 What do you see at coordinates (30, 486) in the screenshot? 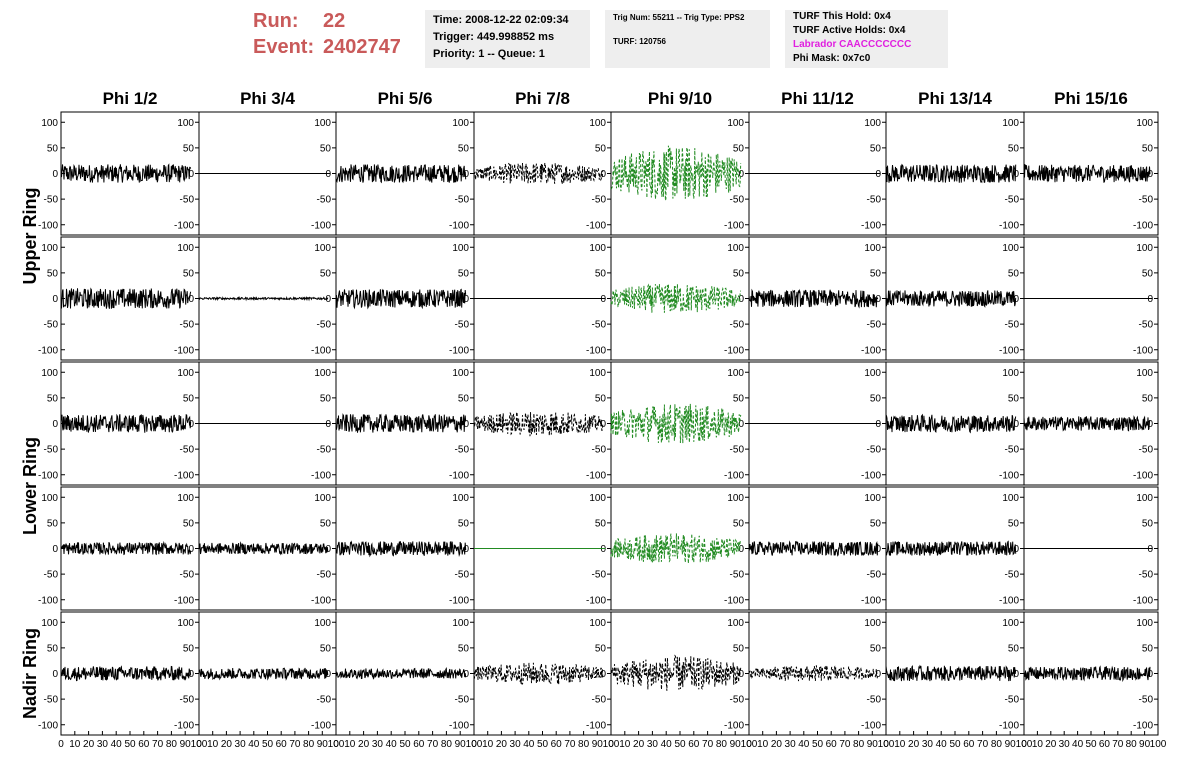
I see `row-label: Lower Ring` at bounding box center [30, 486].